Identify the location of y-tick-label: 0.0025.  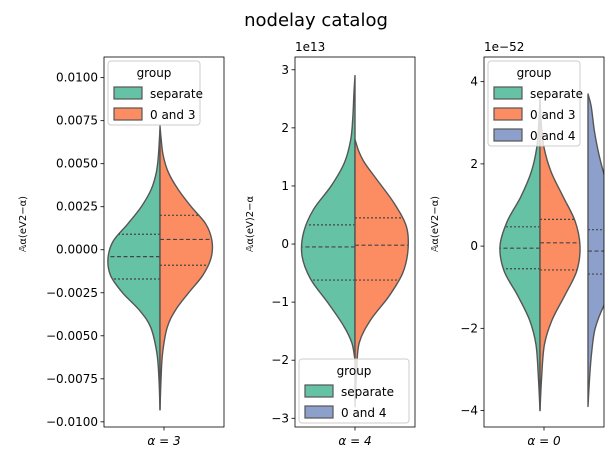
(77, 207).